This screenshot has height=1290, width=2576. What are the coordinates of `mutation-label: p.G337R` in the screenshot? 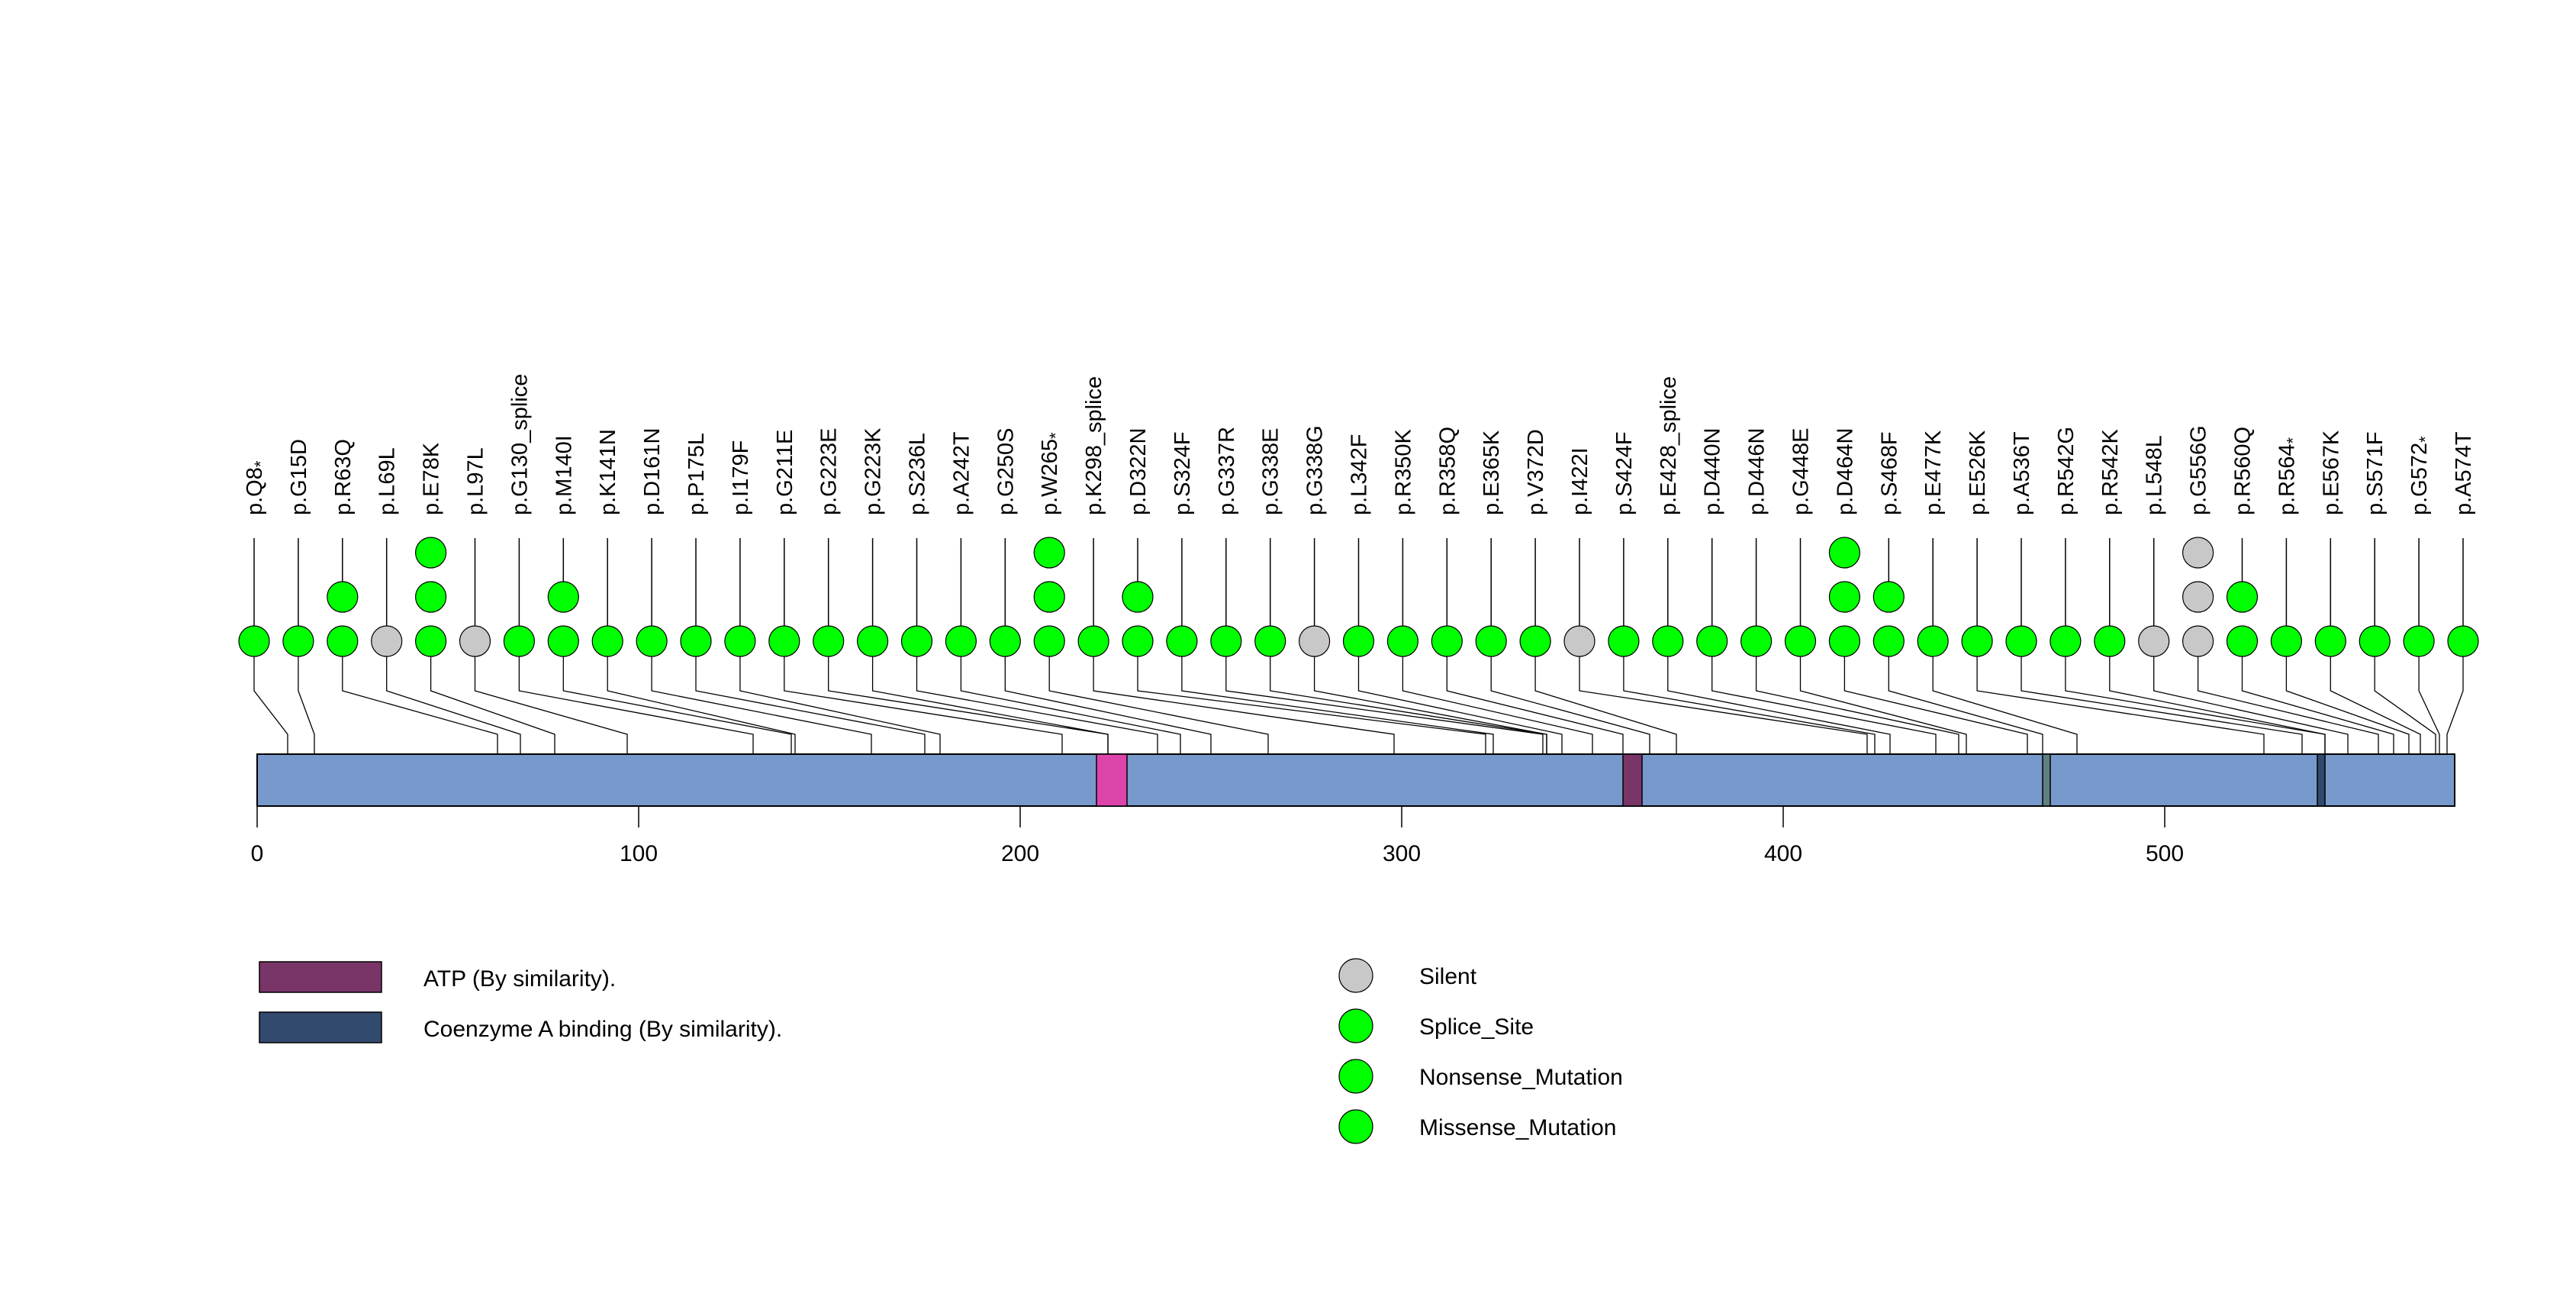 It's located at (1227, 471).